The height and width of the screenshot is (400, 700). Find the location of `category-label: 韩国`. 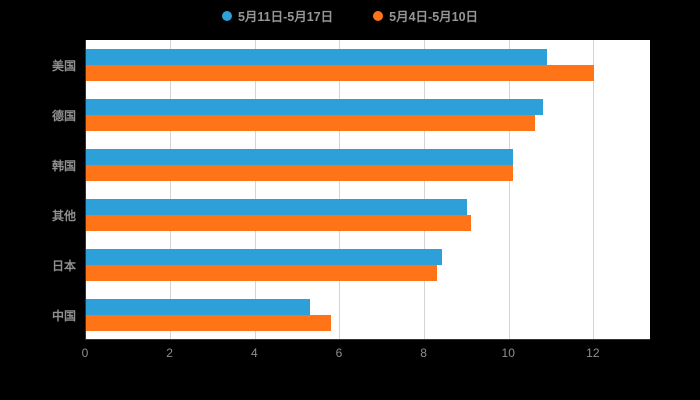

category-label: 韩国 is located at coordinates (63, 165).